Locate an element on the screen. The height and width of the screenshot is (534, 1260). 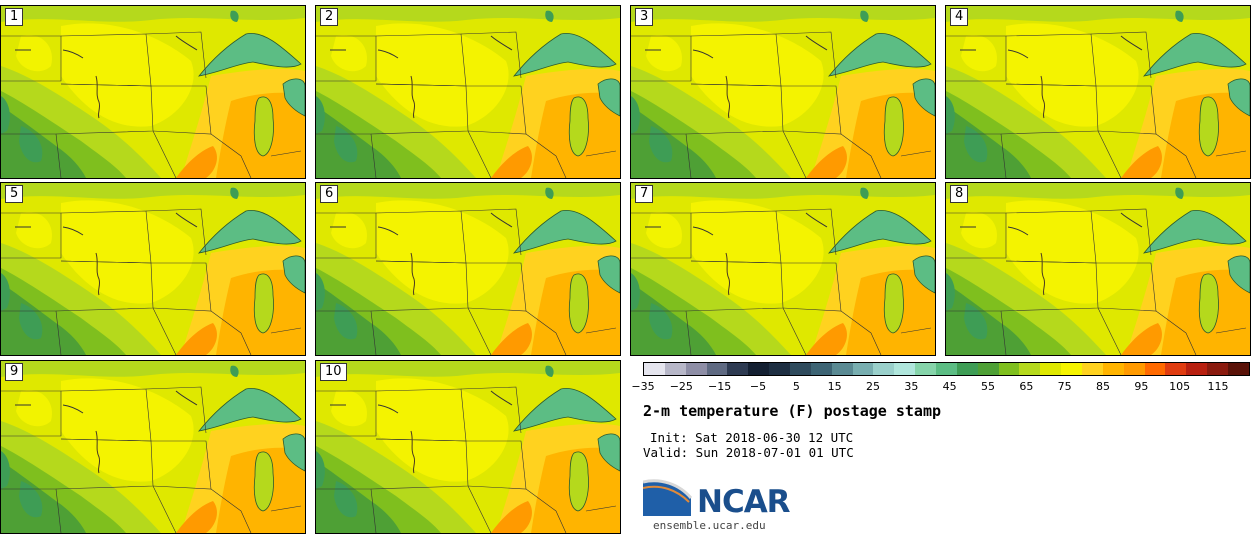
ensemble-member-panel: 4 is located at coordinates (1098, 92).